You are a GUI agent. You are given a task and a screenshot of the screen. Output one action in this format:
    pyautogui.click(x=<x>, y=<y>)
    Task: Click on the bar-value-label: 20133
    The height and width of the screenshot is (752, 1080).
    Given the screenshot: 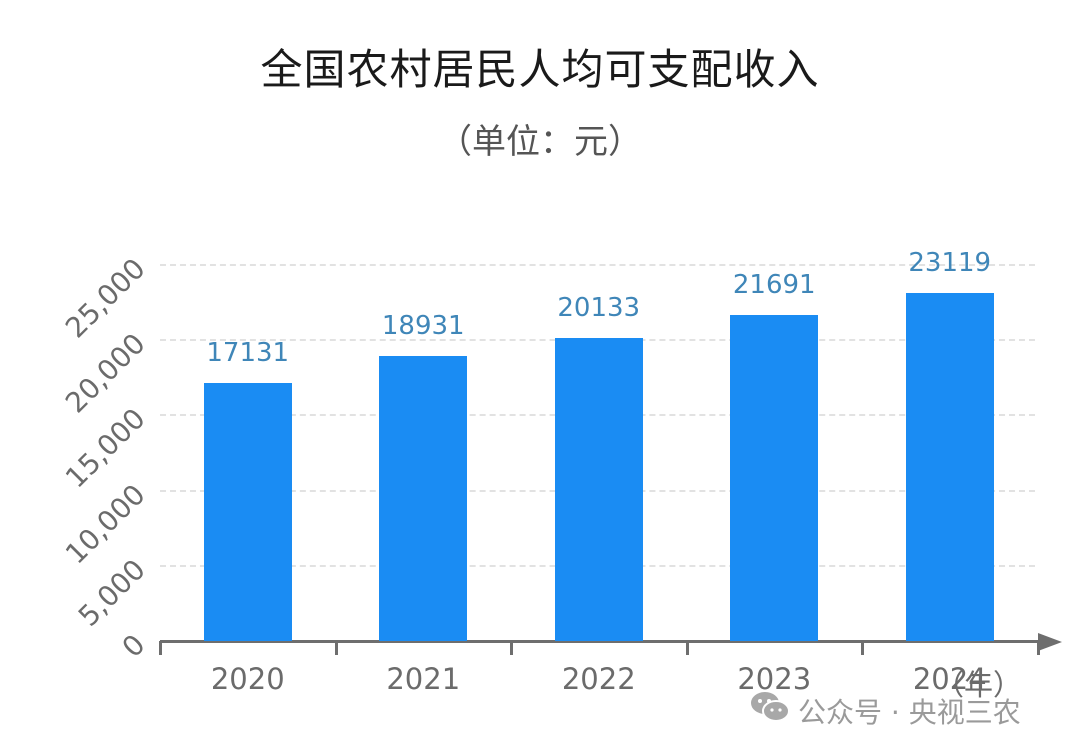 What is the action you would take?
    pyautogui.click(x=599, y=308)
    